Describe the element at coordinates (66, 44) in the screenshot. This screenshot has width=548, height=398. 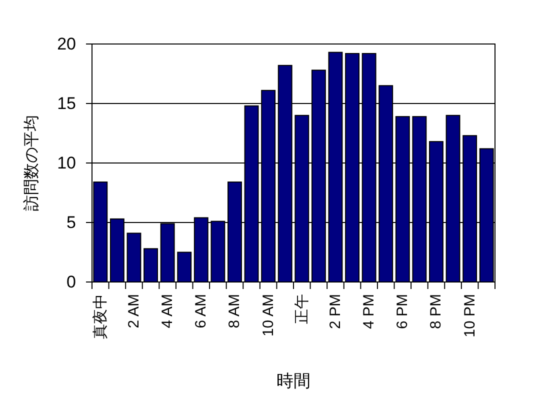
I see `y-tick-label: 20` at that location.